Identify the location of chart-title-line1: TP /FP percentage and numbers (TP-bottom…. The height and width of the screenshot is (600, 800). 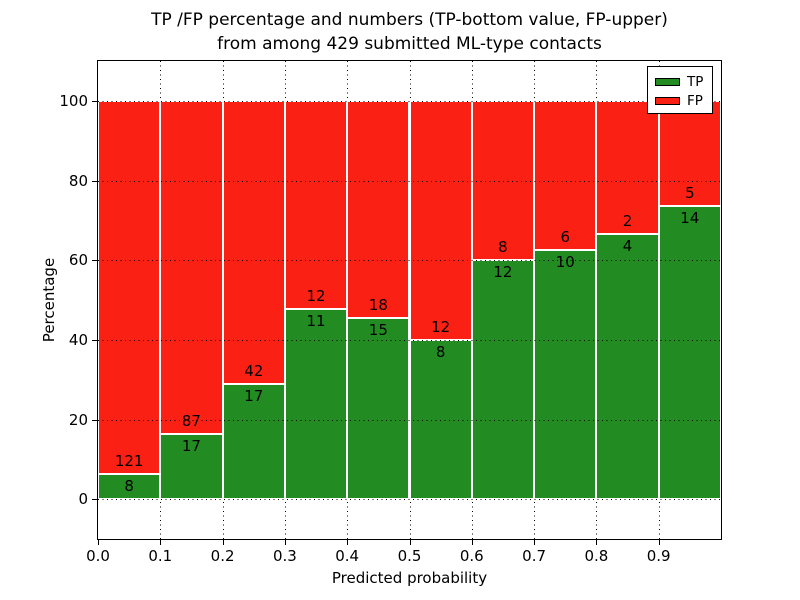
(409, 20).